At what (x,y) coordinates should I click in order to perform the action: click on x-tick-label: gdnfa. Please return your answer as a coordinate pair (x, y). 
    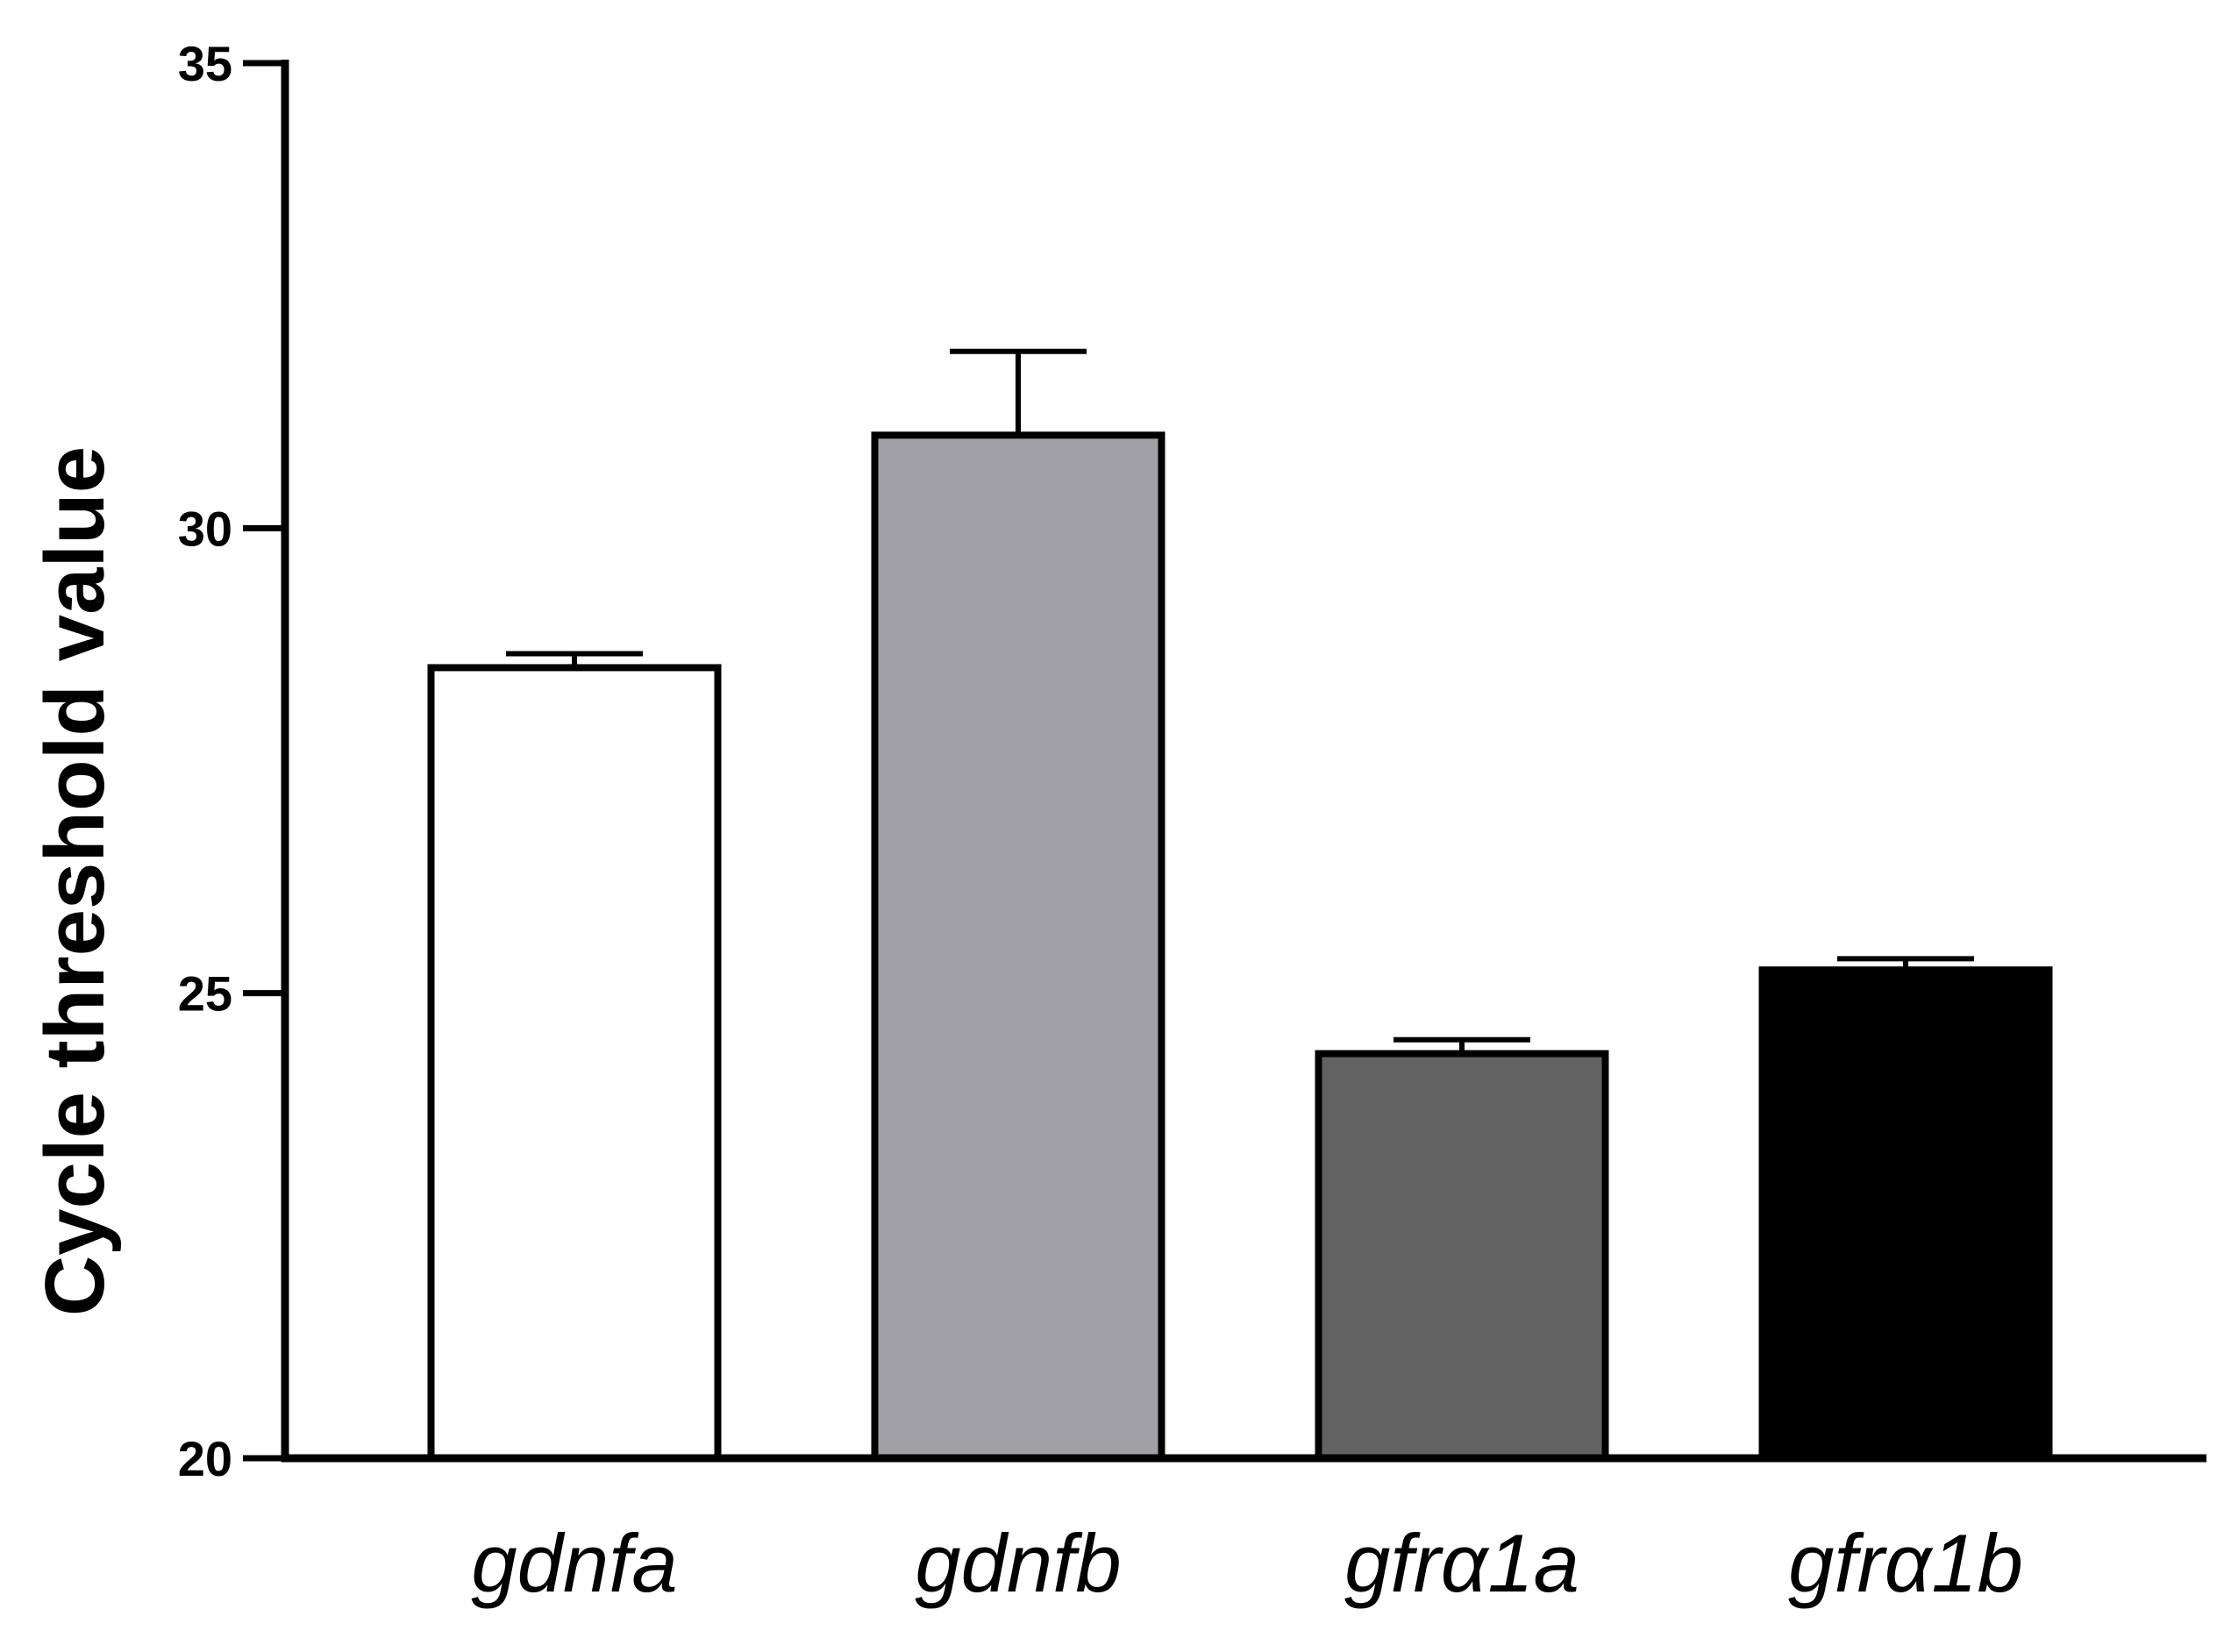
    Looking at the image, I should click on (574, 1563).